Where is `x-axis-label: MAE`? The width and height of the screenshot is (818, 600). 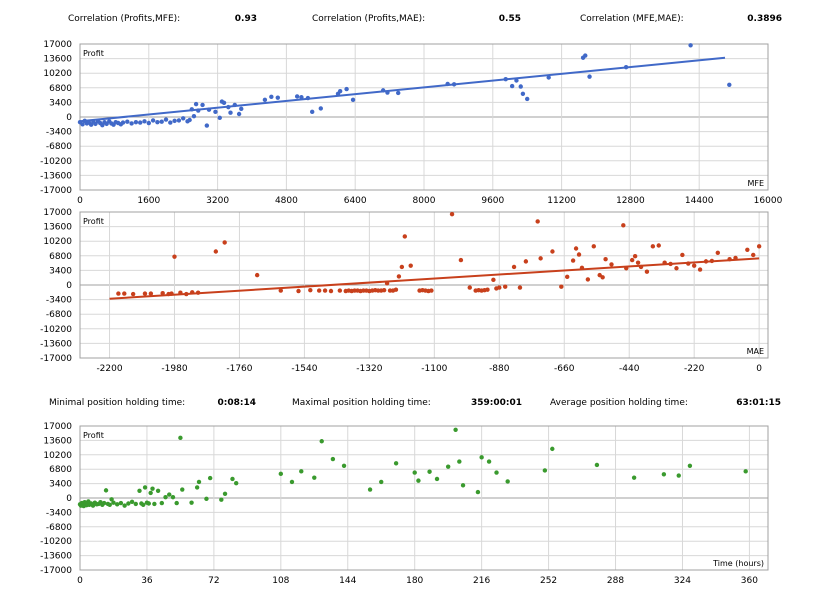 x-axis-label: MAE is located at coordinates (755, 351).